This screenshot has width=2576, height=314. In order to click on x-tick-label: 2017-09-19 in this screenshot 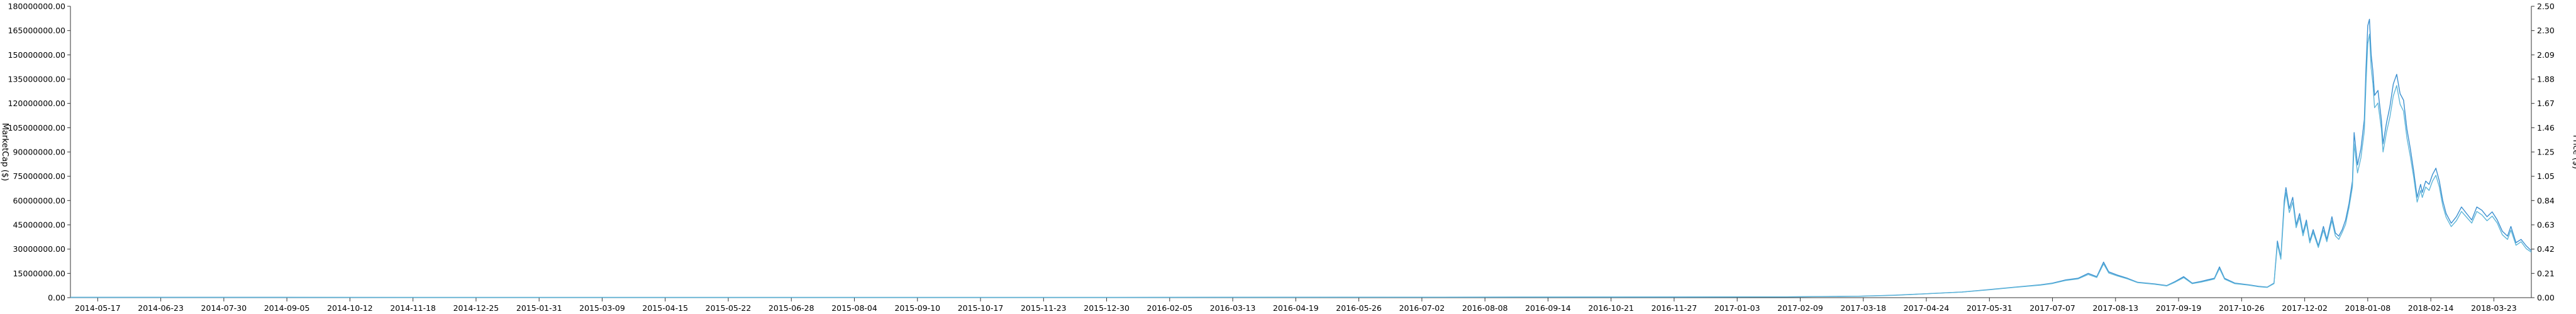, I will do `click(2179, 308)`.